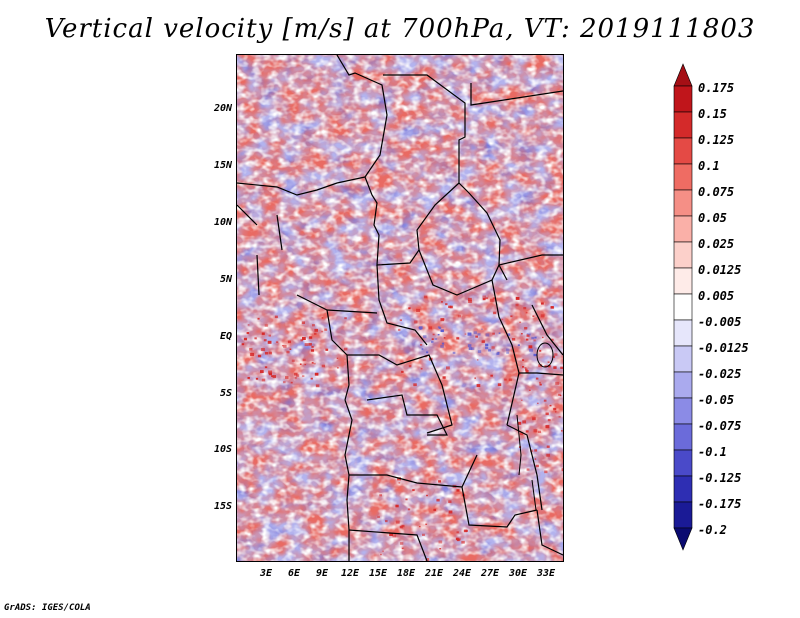 This screenshot has width=800, height=618. Describe the element at coordinates (712, 530) in the screenshot. I see `colorbar-label-neg02: -0.2` at that location.